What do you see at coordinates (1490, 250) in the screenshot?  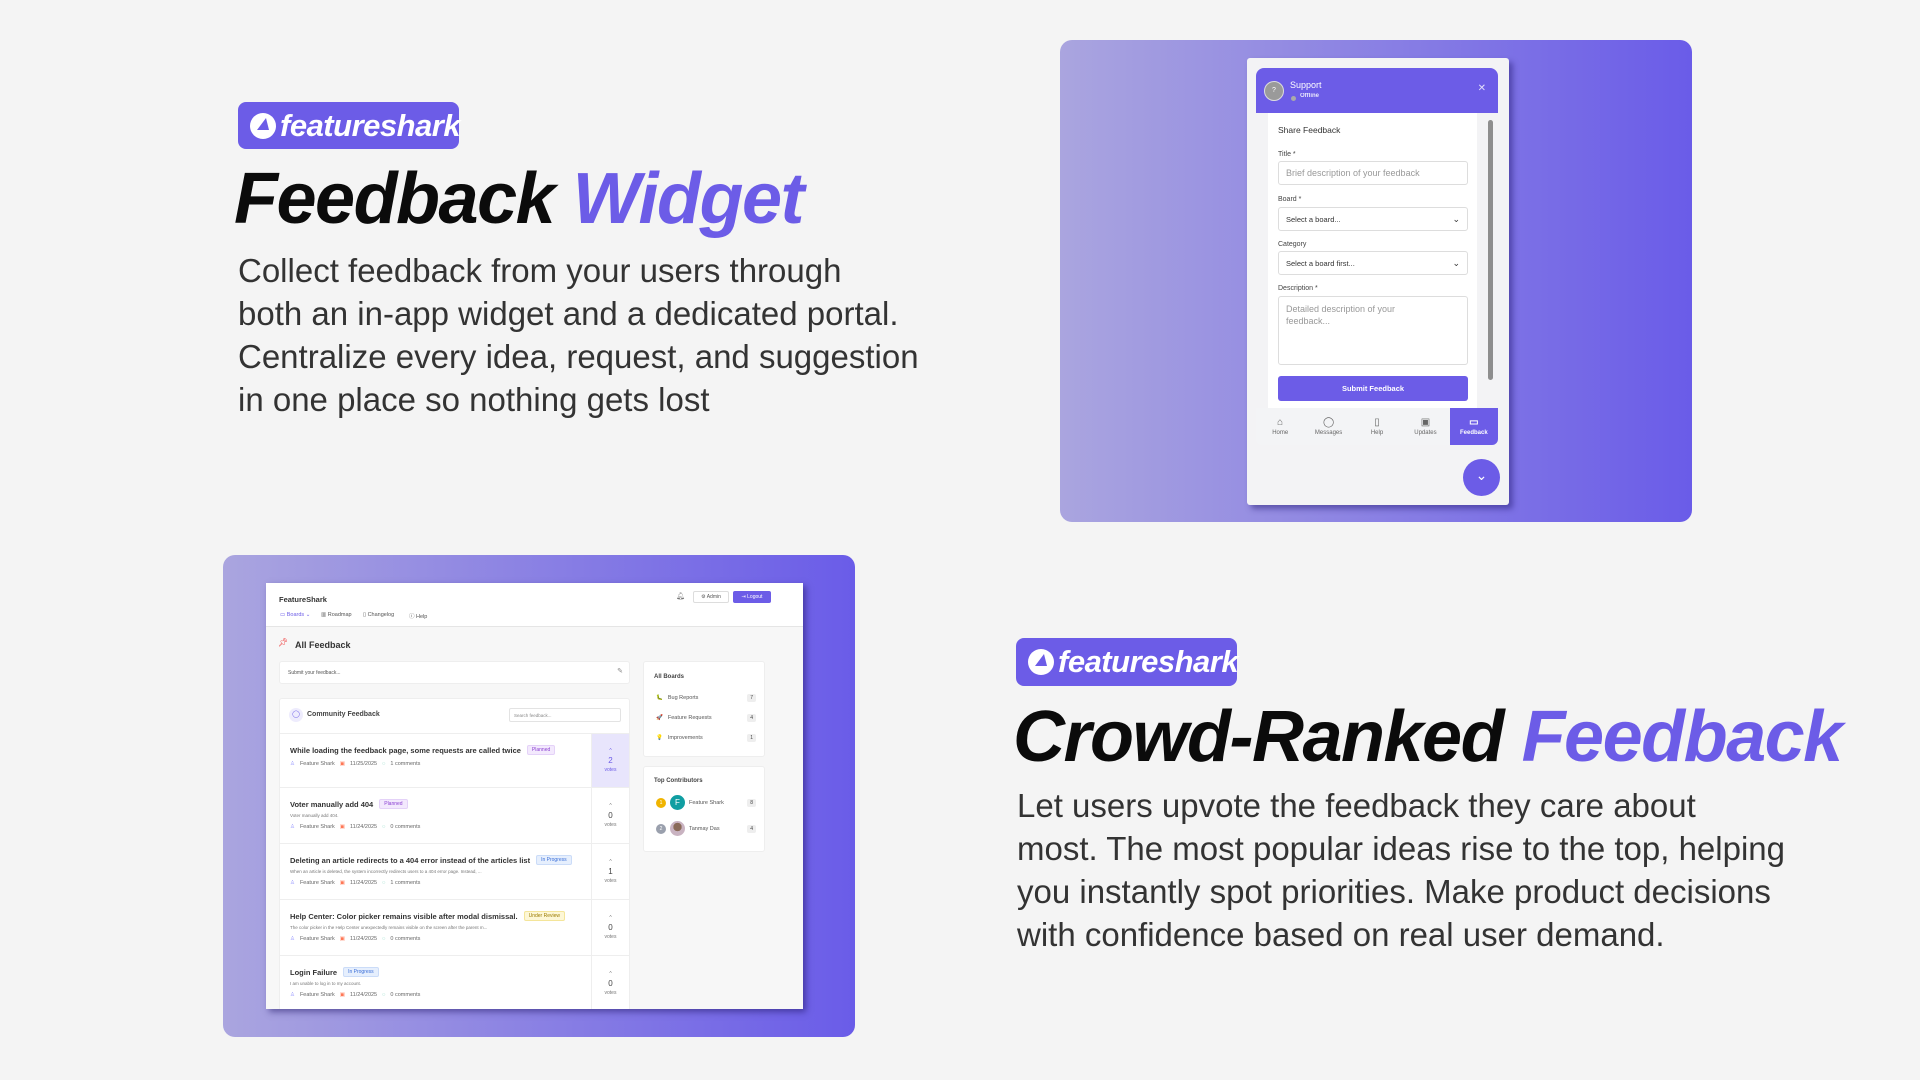 I see `form-scrollbar` at bounding box center [1490, 250].